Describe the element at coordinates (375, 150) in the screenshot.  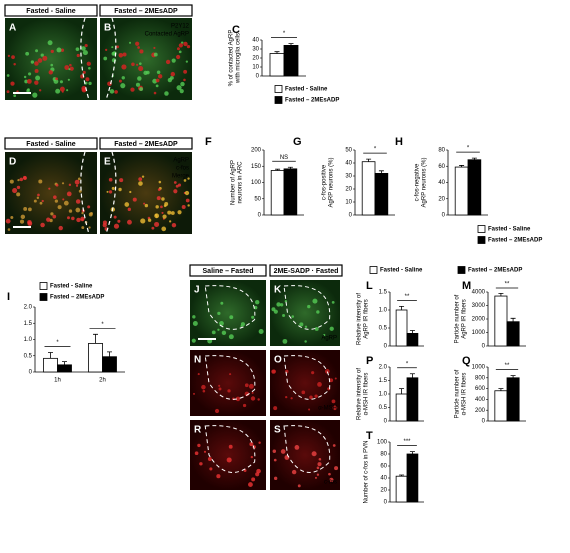
I see `significance: *` at that location.